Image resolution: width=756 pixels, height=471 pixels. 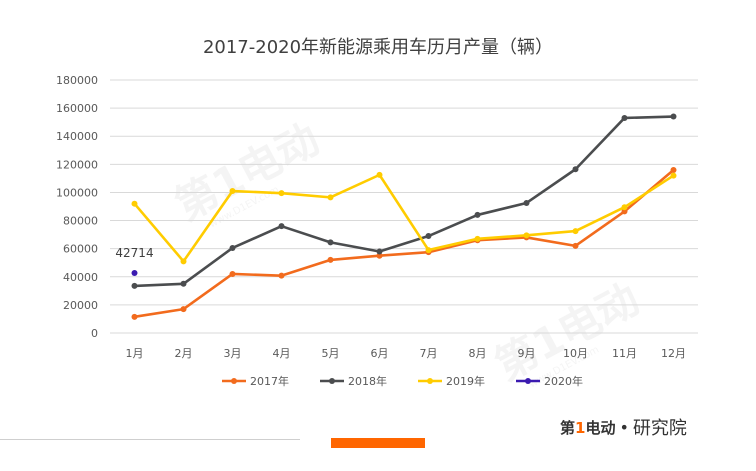 What do you see at coordinates (77, 136) in the screenshot?
I see `y-tick-label: 140000` at bounding box center [77, 136].